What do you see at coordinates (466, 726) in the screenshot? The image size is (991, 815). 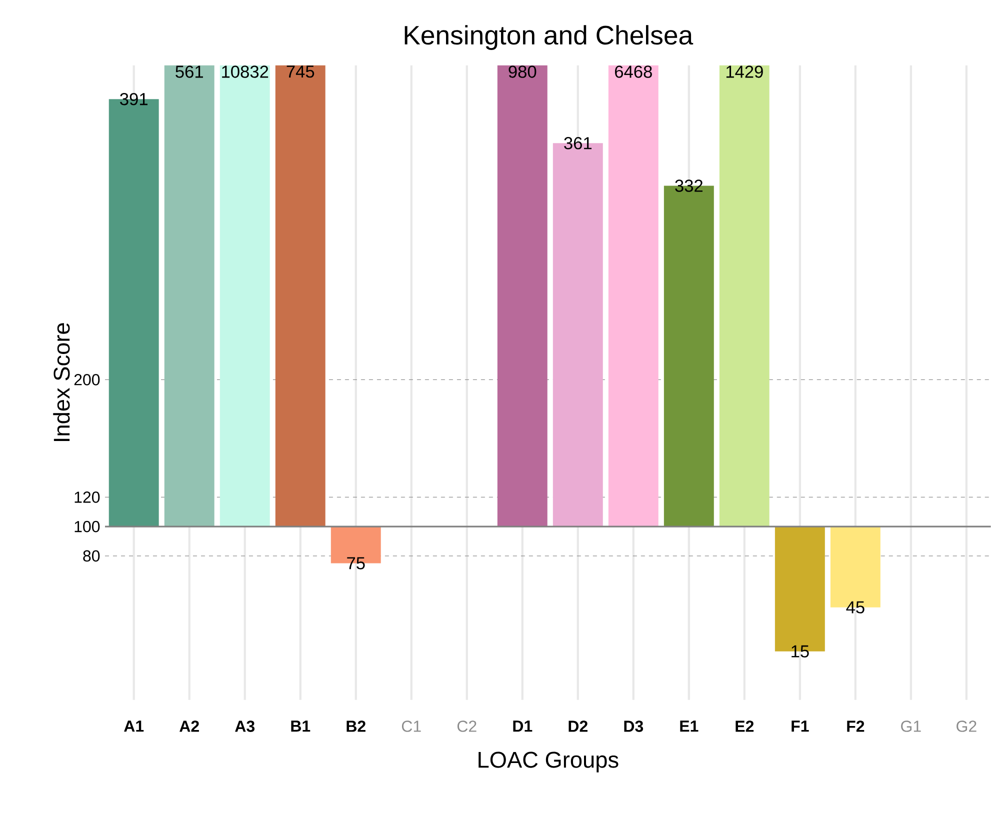 I see `x-tick-label: C2` at bounding box center [466, 726].